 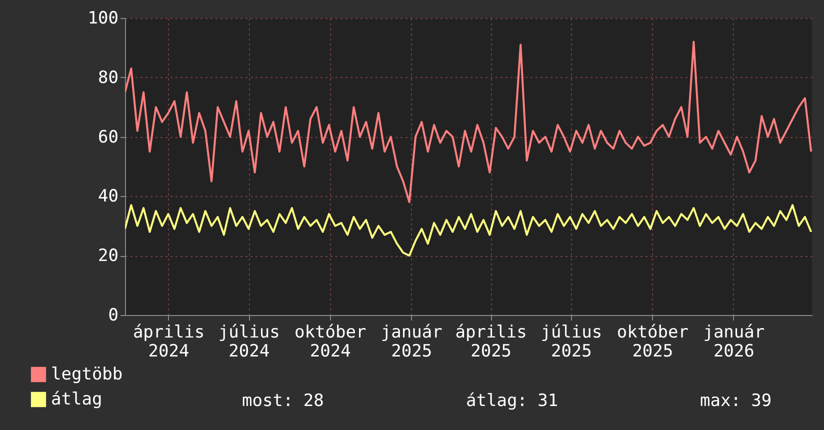 I want to click on y-tick-label: 40, so click(x=108, y=196).